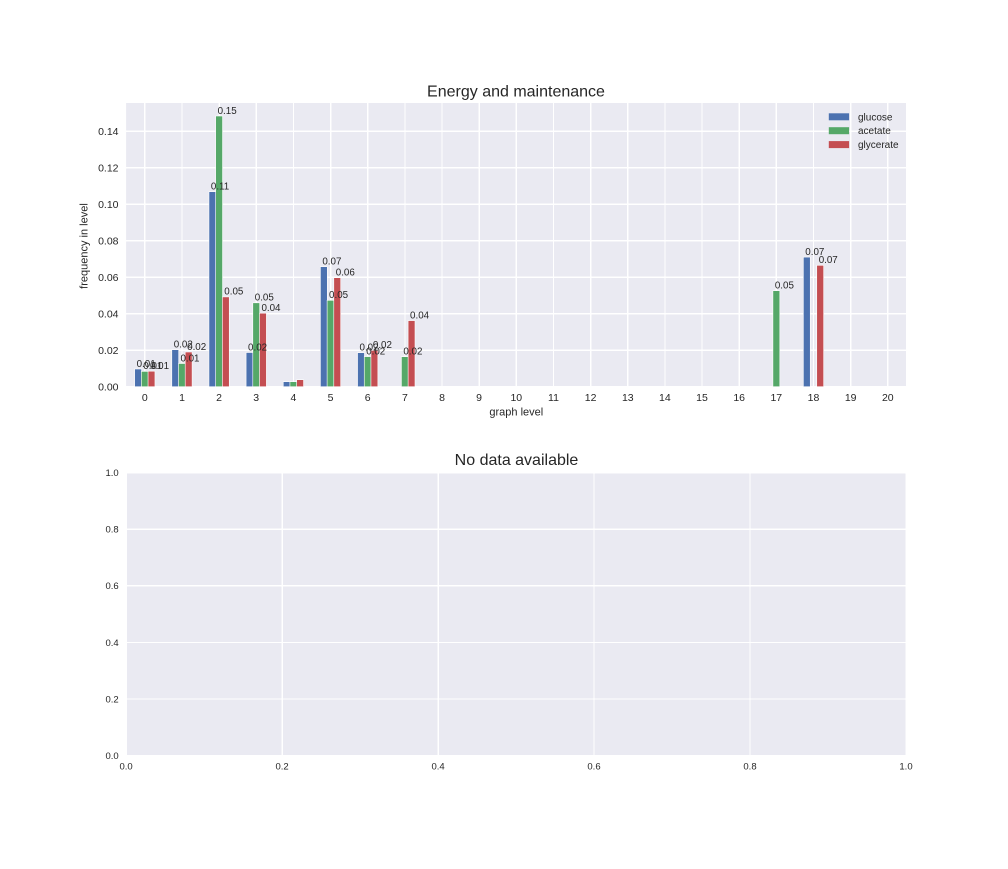 This screenshot has width=1008, height=869. What do you see at coordinates (591, 398) in the screenshot?
I see `svg-text: 12` at bounding box center [591, 398].